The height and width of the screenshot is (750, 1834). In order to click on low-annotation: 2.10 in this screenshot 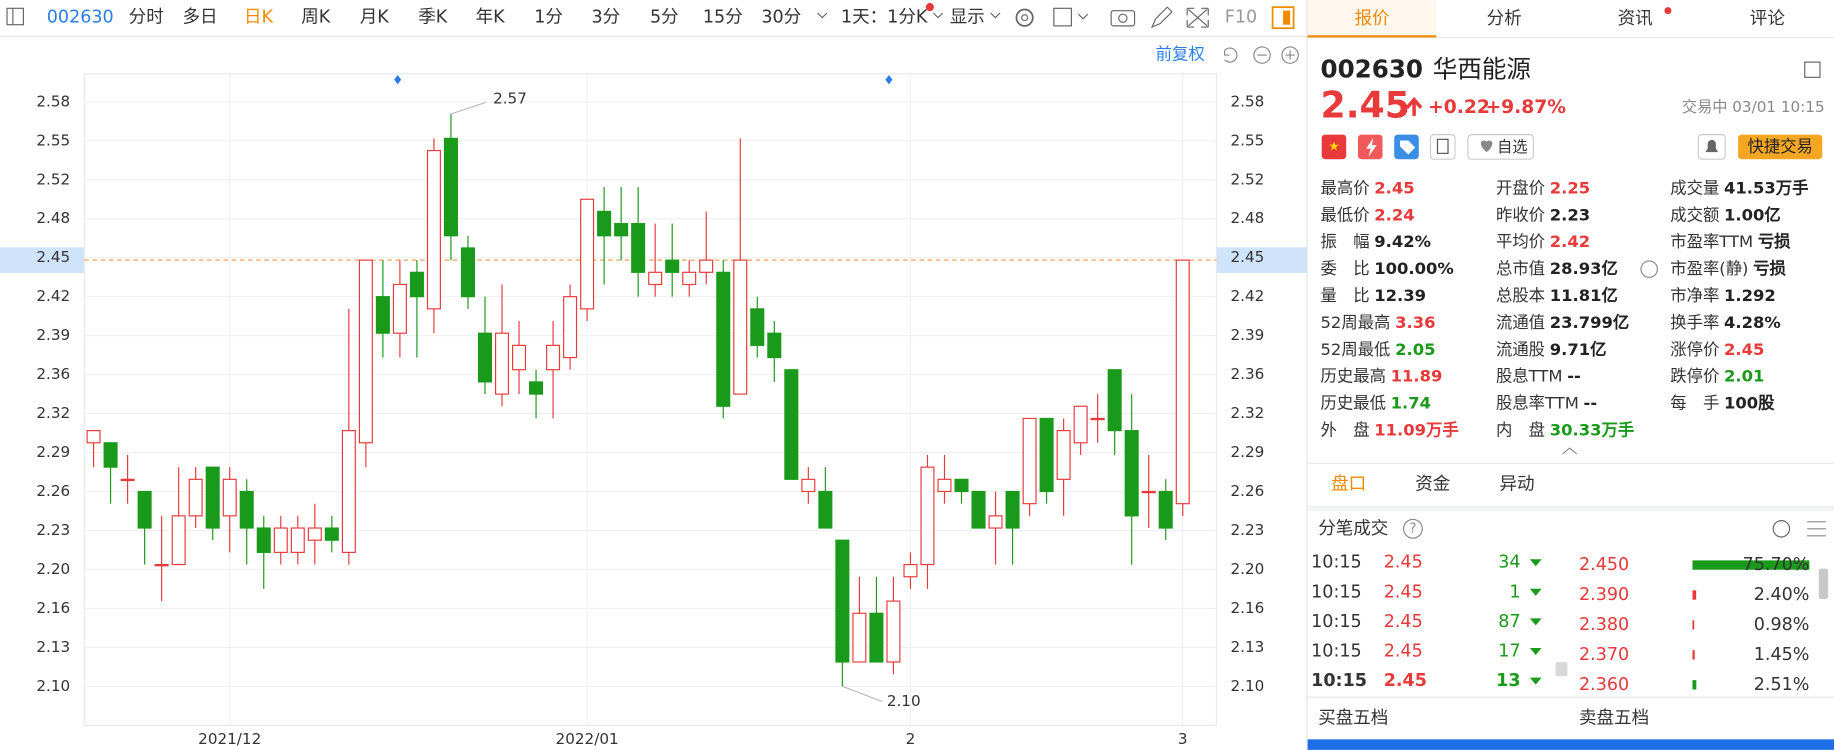, I will do `click(904, 701)`.